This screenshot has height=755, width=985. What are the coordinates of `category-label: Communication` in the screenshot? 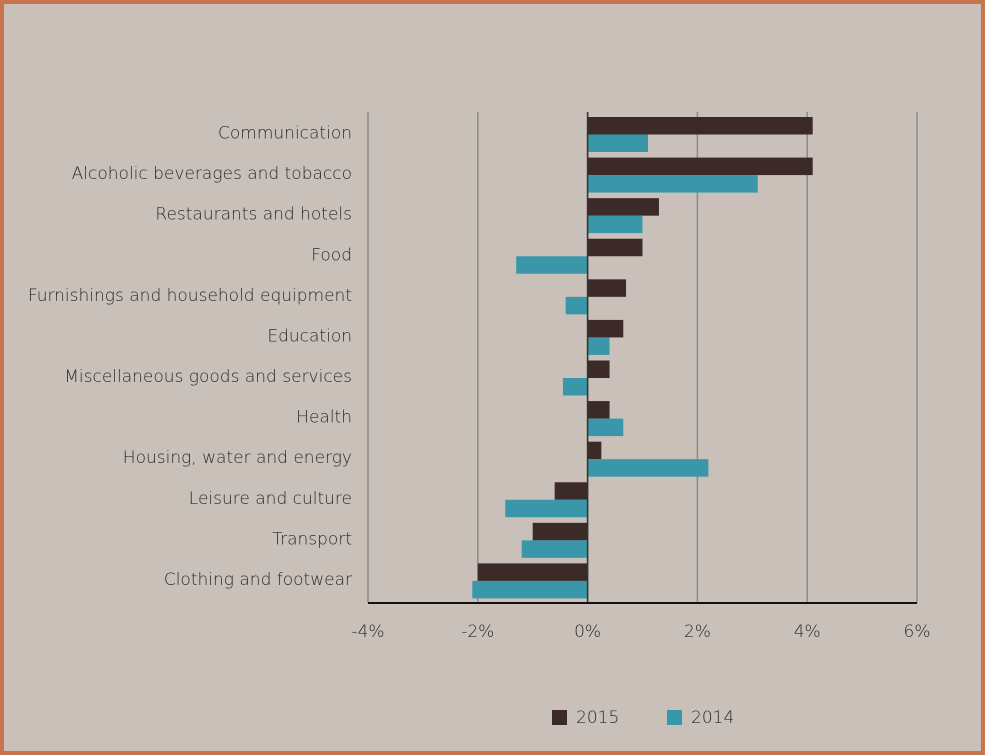 It's located at (285, 134).